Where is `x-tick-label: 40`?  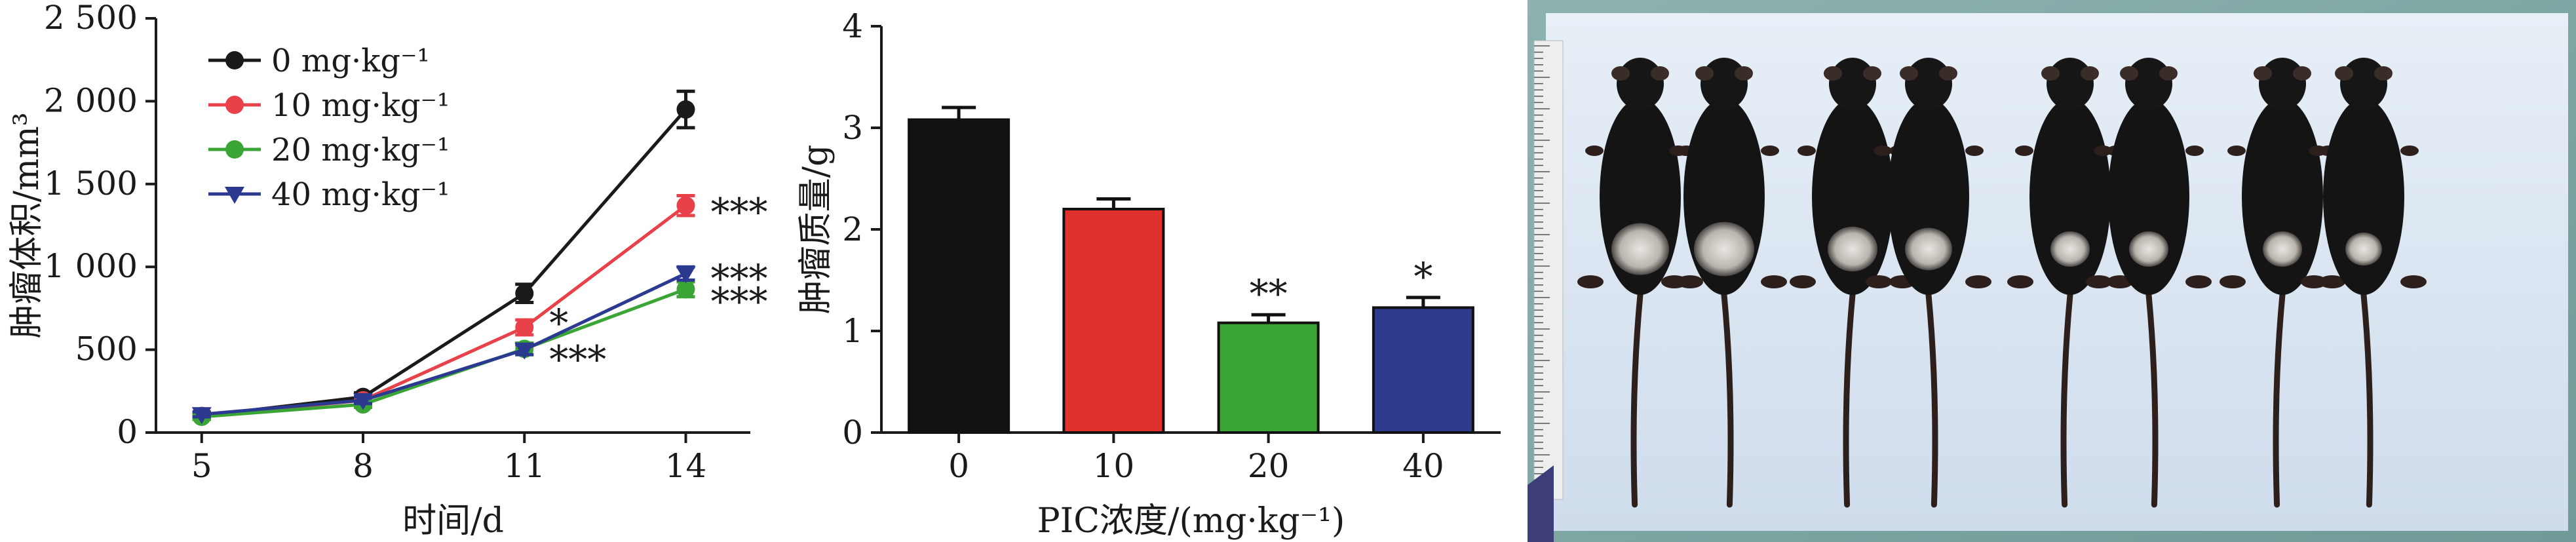 x-tick-label: 40 is located at coordinates (1423, 466).